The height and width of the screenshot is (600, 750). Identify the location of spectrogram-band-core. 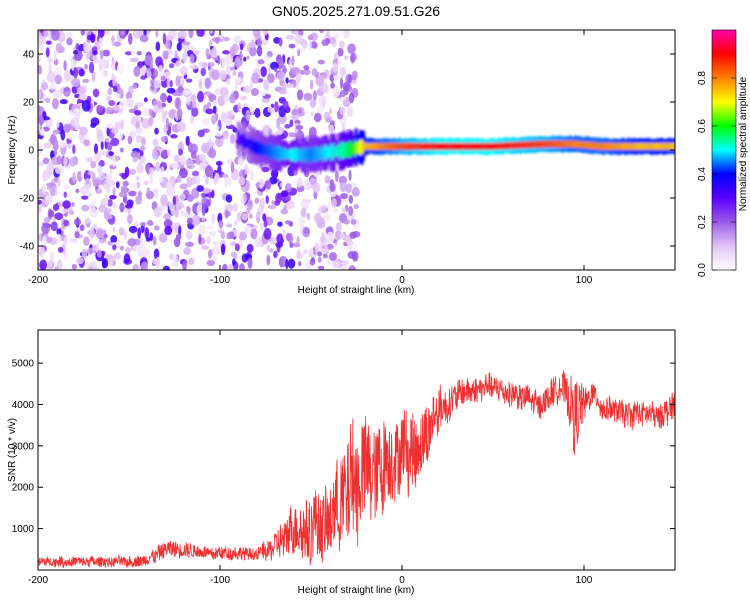
(674, 146).